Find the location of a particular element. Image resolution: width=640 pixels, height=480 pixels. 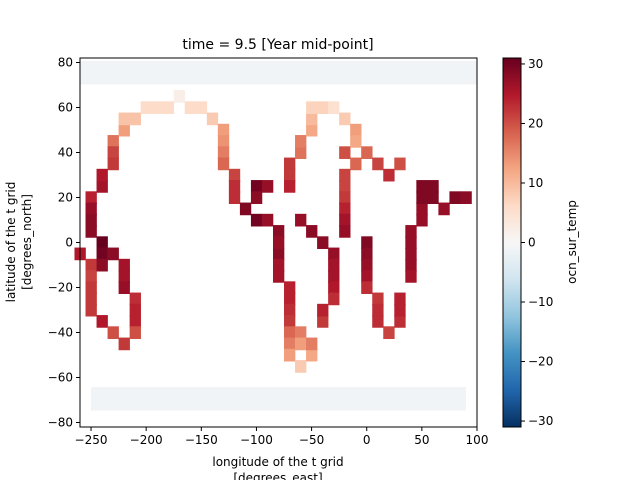

y-axis: −80 −60 −40 −20 0 20 40 60 80 is located at coordinates (64, 243).